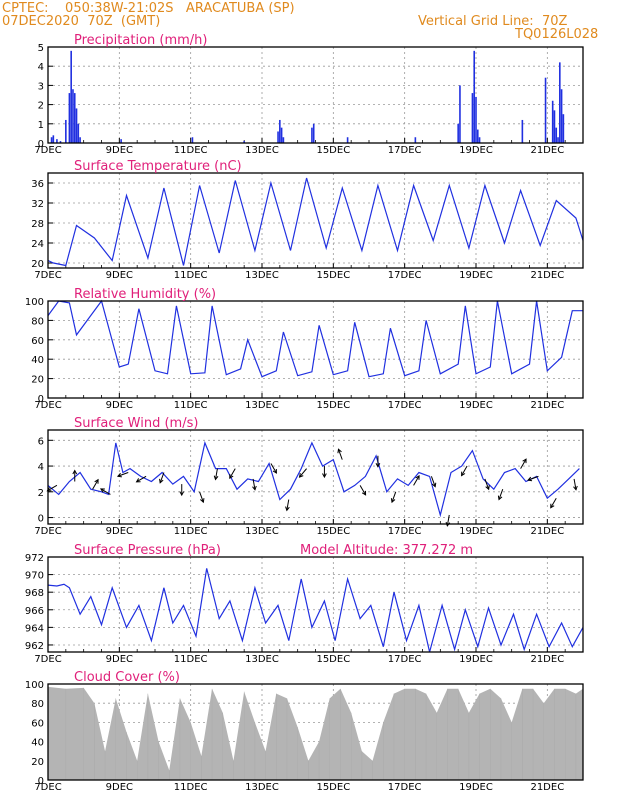 This screenshot has height=800, width=618. Describe the element at coordinates (145, 294) in the screenshot. I see `panel-title: Relative Humidity (%)` at that location.